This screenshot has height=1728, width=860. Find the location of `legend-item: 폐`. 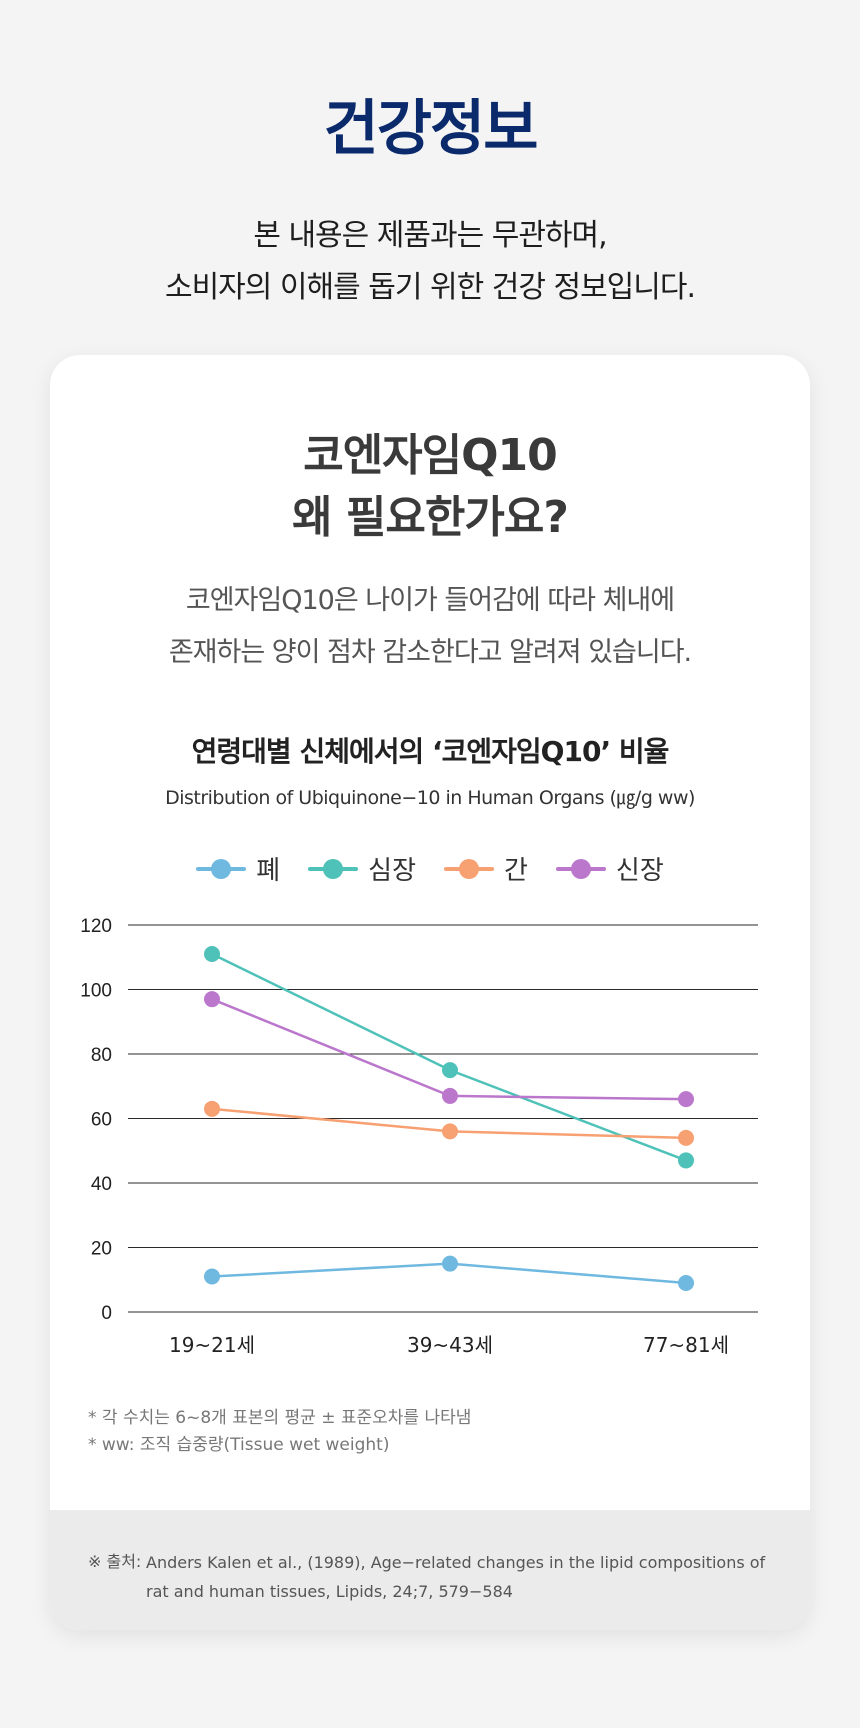

legend-item: 폐 is located at coordinates (238, 868).